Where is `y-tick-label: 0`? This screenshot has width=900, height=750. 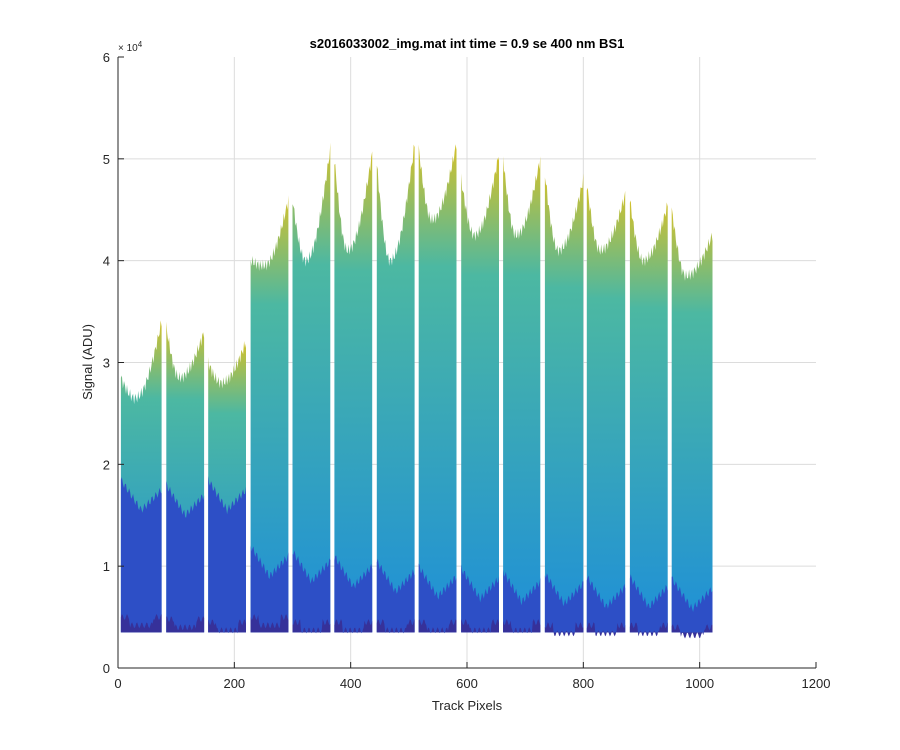 y-tick-label: 0 is located at coordinates (106, 668).